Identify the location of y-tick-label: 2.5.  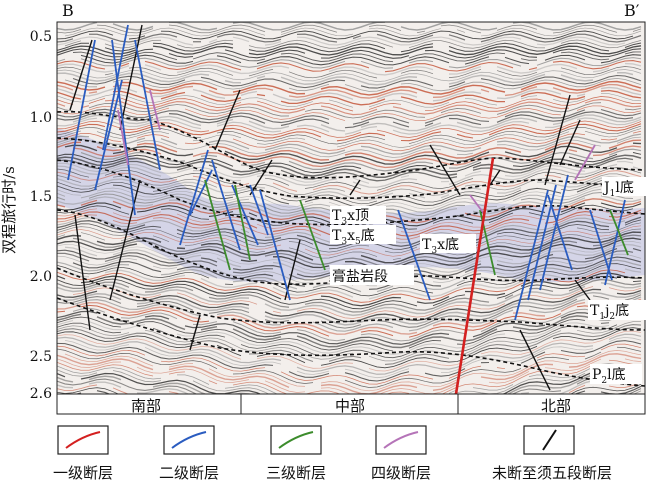
(41, 357).